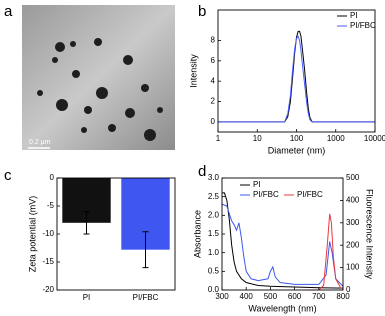 This screenshot has width=385, height=316. I want to click on y-axis-title: Absorbance, so click(197, 234).